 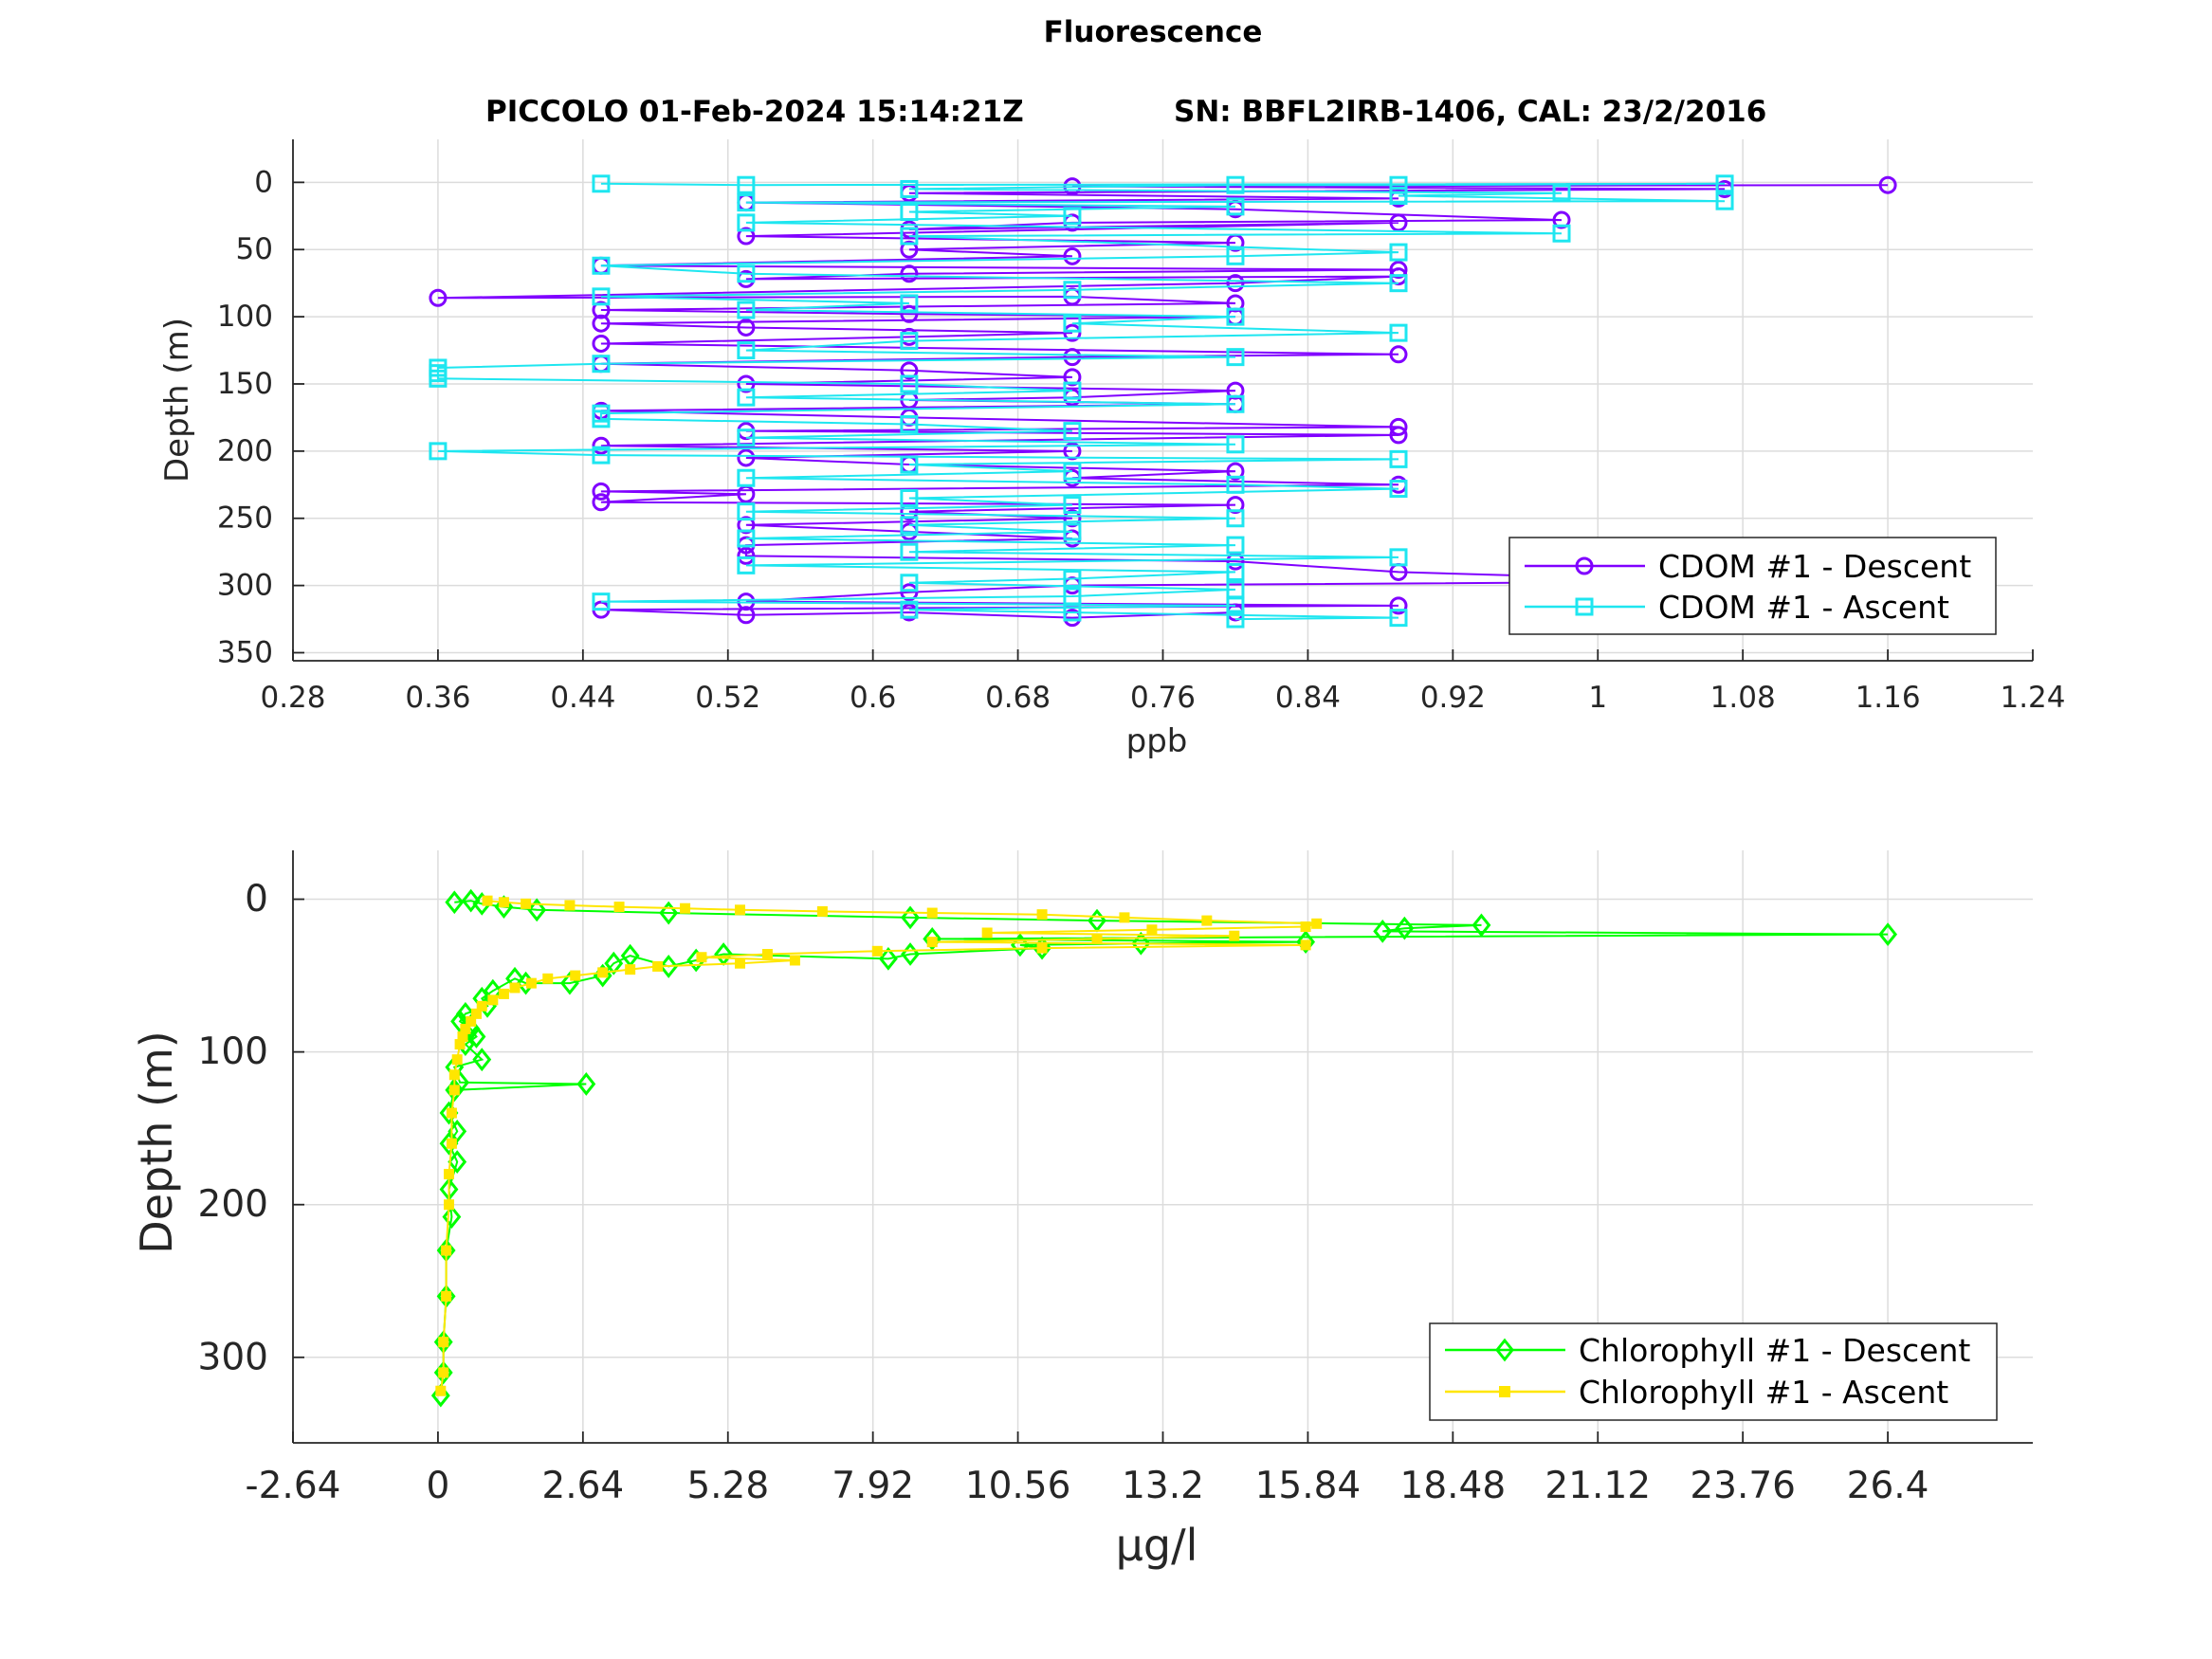 What do you see at coordinates (582, 1486) in the screenshot?
I see `chl-x-tick-label: 2.64` at bounding box center [582, 1486].